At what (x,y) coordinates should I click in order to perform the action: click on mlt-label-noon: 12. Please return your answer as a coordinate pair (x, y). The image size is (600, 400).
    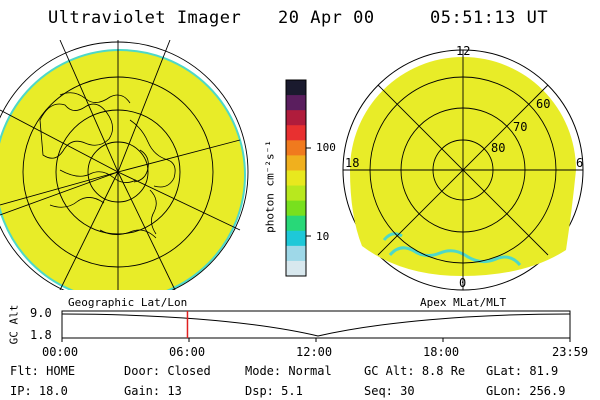
    Looking at the image, I should click on (463, 51).